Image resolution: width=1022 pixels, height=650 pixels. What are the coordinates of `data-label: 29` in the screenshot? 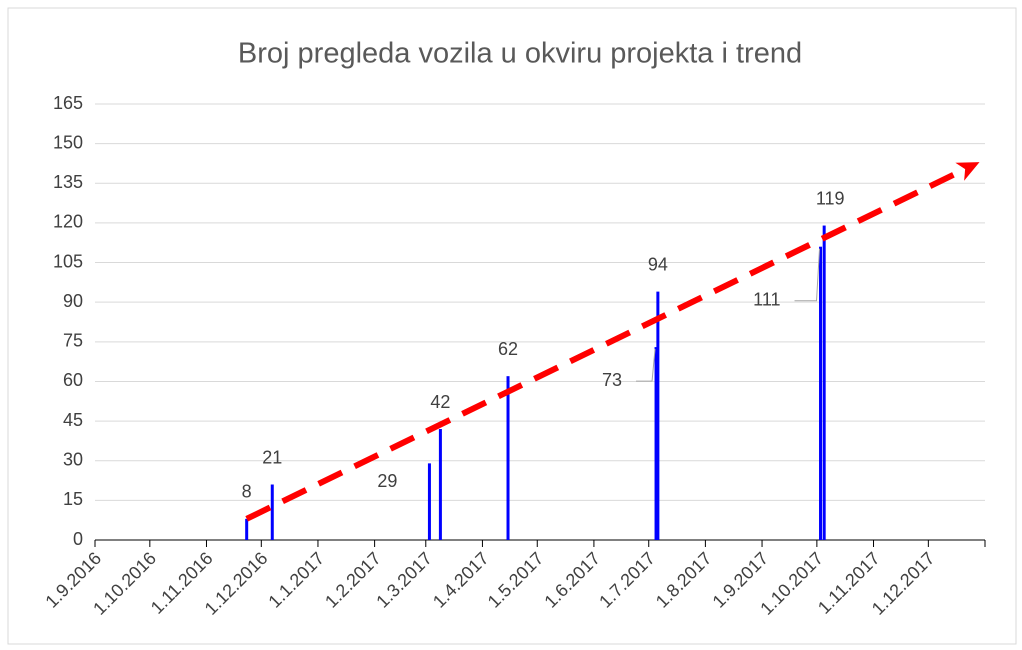 It's located at (387, 481).